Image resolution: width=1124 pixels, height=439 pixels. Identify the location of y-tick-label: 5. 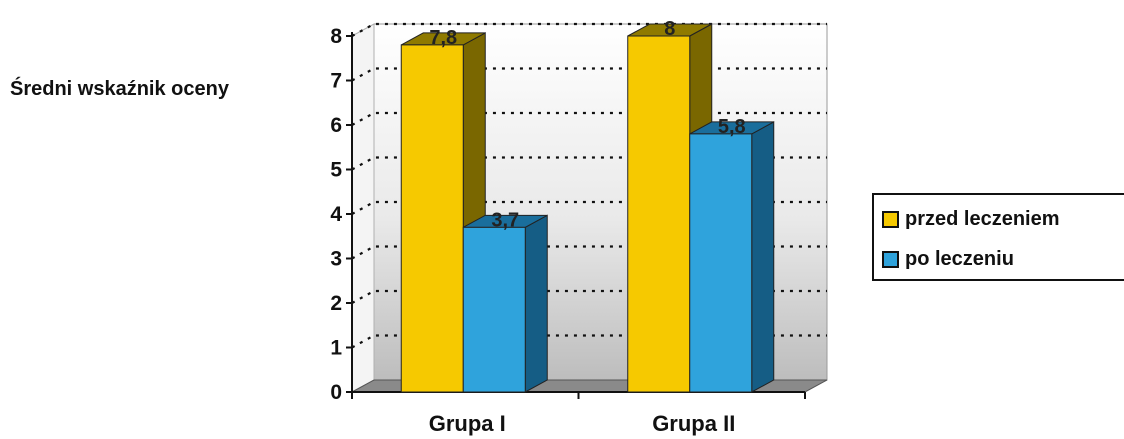
(336, 170).